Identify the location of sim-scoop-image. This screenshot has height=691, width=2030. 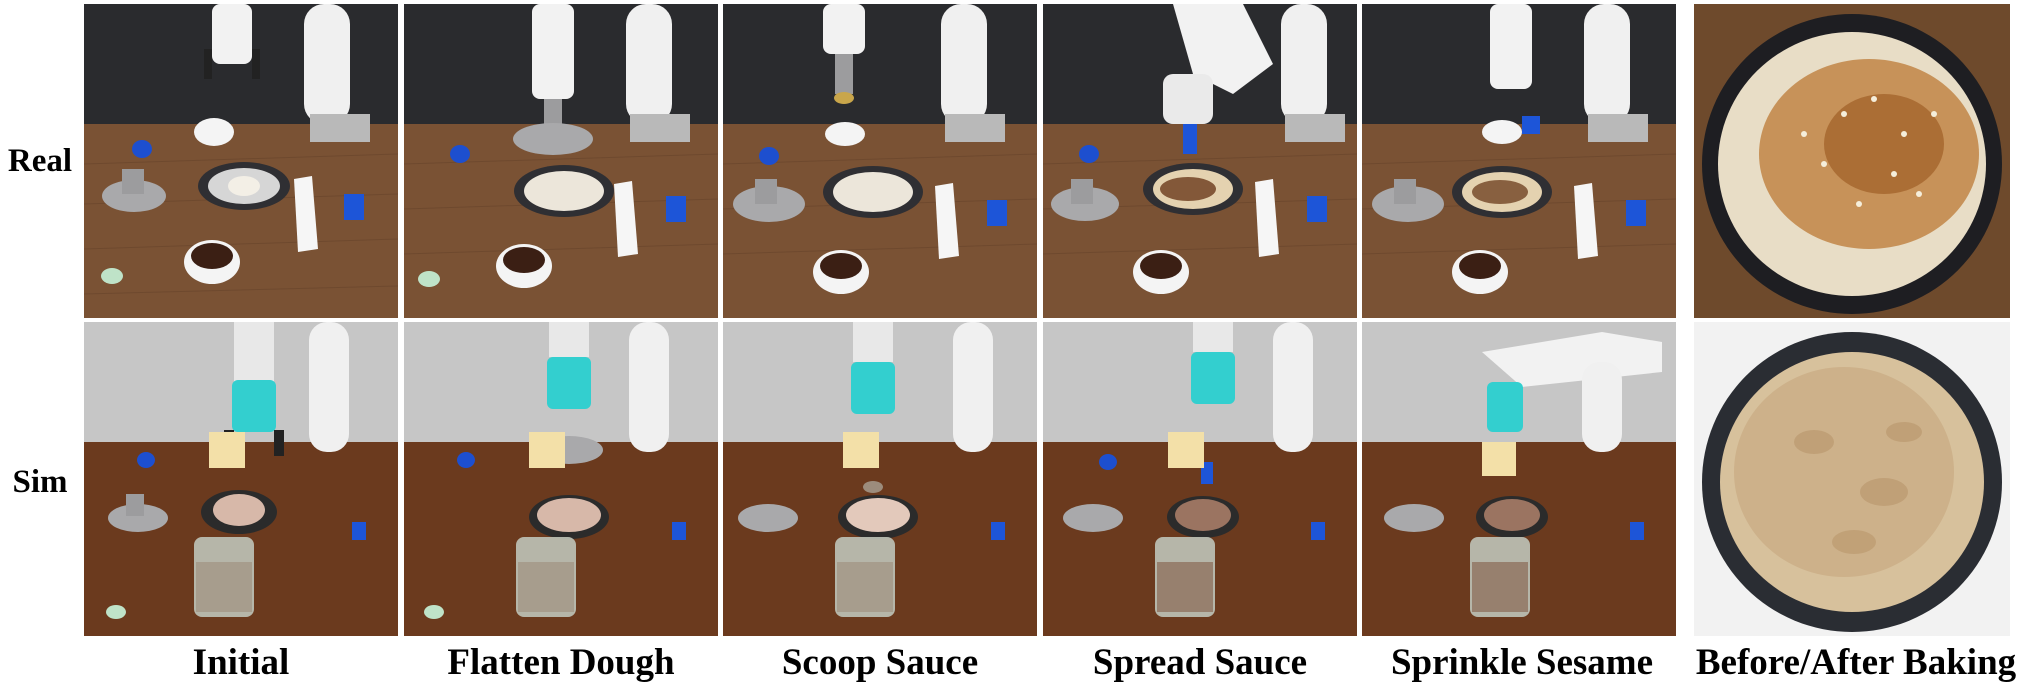
(880, 479).